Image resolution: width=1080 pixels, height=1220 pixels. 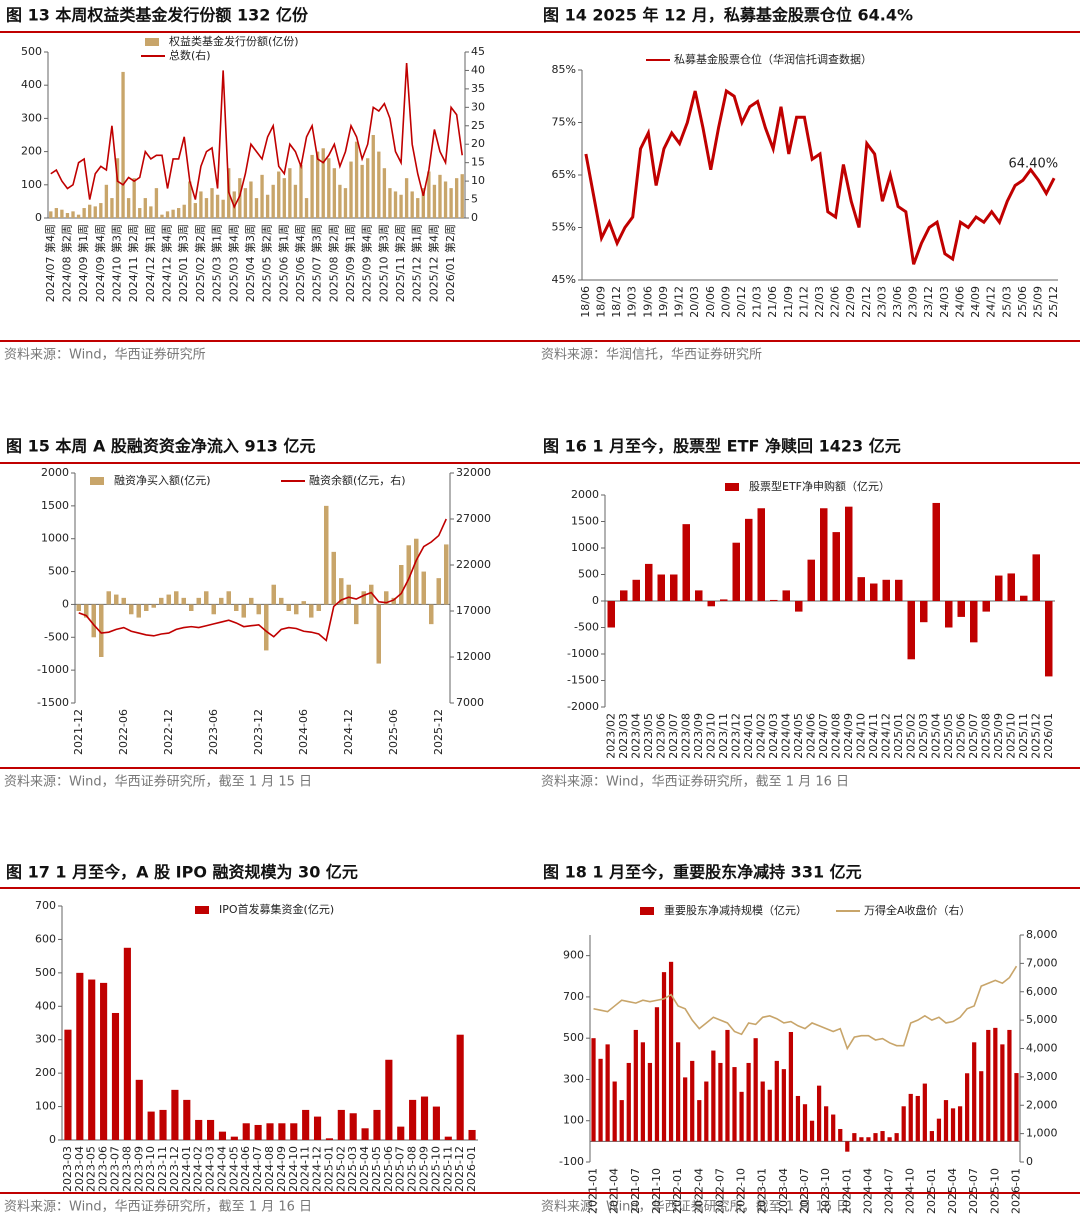 What do you see at coordinates (804, 1191) in the screenshot?
I see `x-tick-label: 2023-07` at bounding box center [804, 1191].